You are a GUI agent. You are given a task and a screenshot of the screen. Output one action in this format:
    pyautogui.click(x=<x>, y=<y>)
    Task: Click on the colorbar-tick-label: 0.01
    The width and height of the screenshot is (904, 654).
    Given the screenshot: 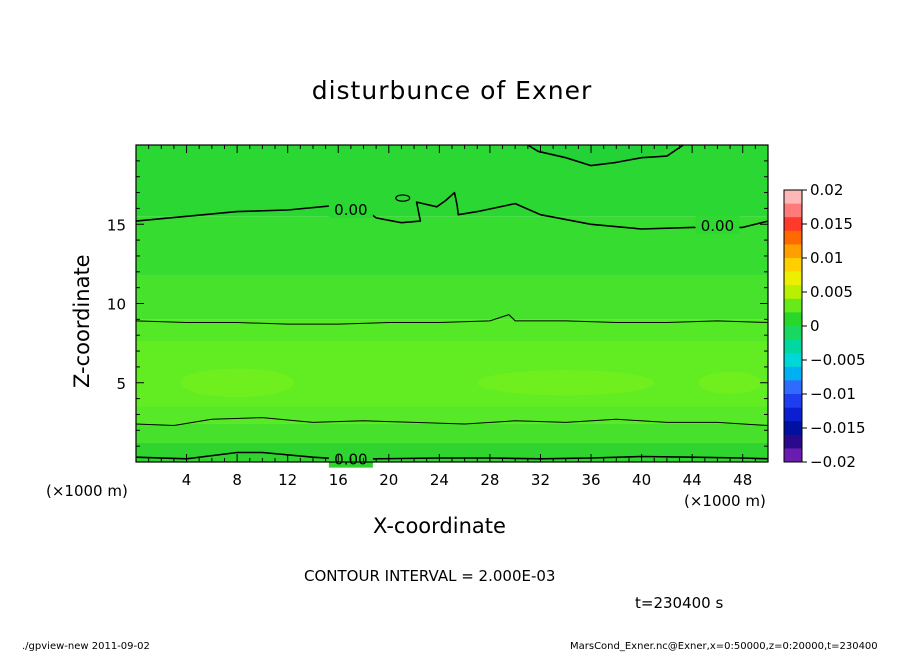 What is the action you would take?
    pyautogui.click(x=826, y=258)
    